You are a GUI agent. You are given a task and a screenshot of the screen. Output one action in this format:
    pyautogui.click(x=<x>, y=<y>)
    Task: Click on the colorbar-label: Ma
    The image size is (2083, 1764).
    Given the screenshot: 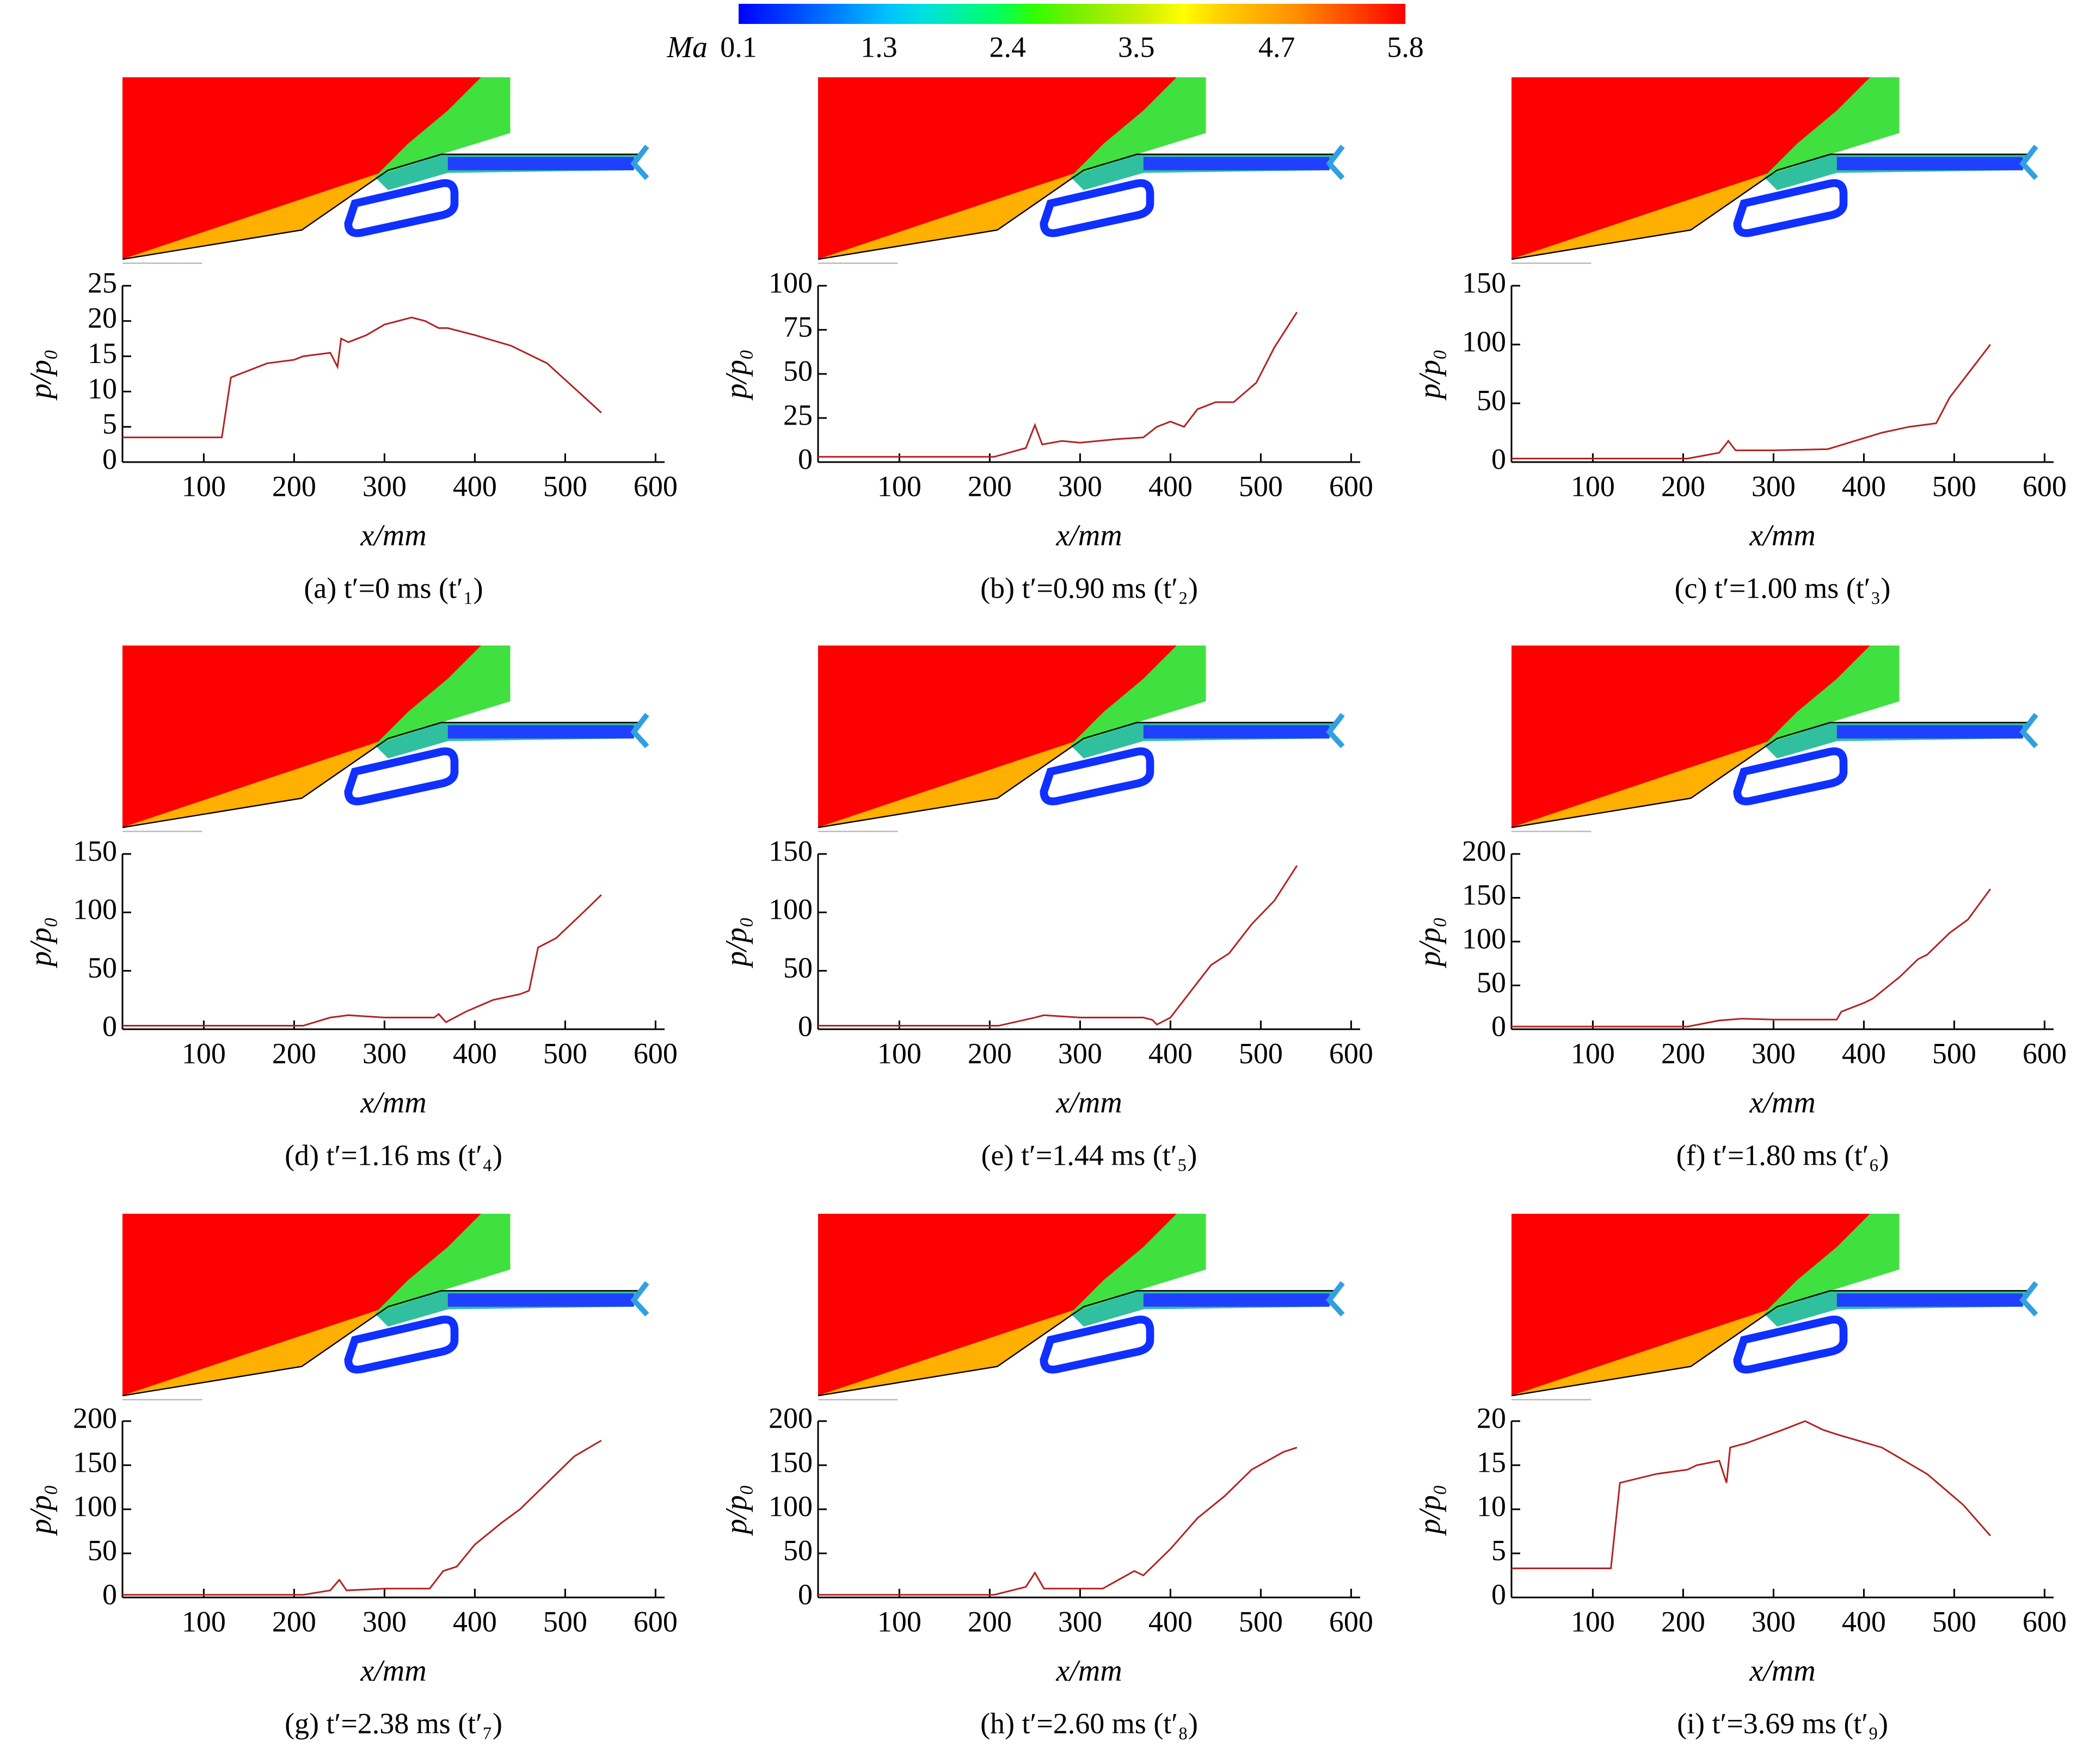 What is the action you would take?
    pyautogui.click(x=687, y=47)
    